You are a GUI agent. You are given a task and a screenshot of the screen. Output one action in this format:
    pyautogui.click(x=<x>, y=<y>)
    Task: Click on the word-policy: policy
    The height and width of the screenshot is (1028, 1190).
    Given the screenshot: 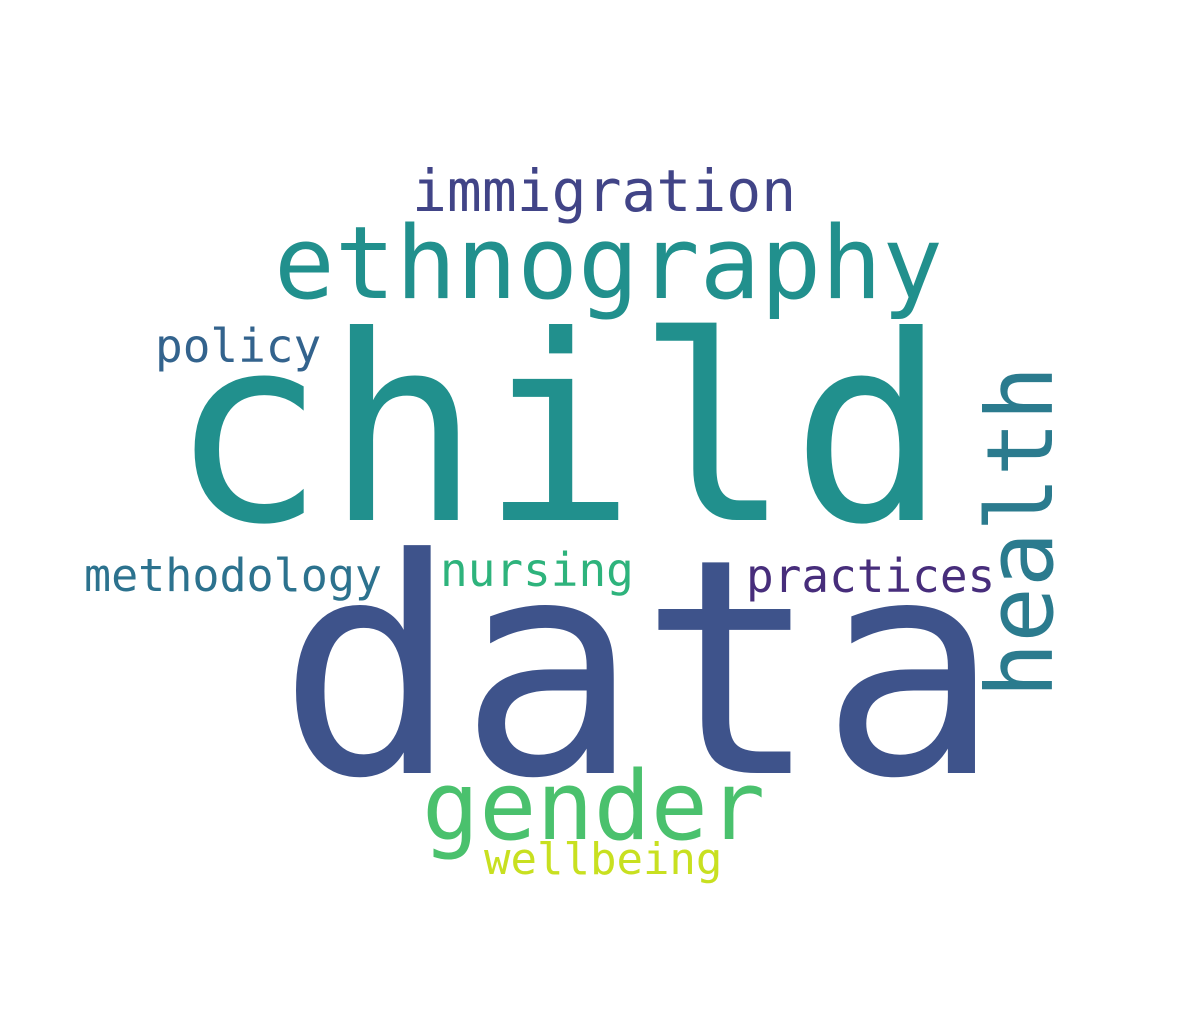 What is the action you would take?
    pyautogui.click(x=238, y=346)
    